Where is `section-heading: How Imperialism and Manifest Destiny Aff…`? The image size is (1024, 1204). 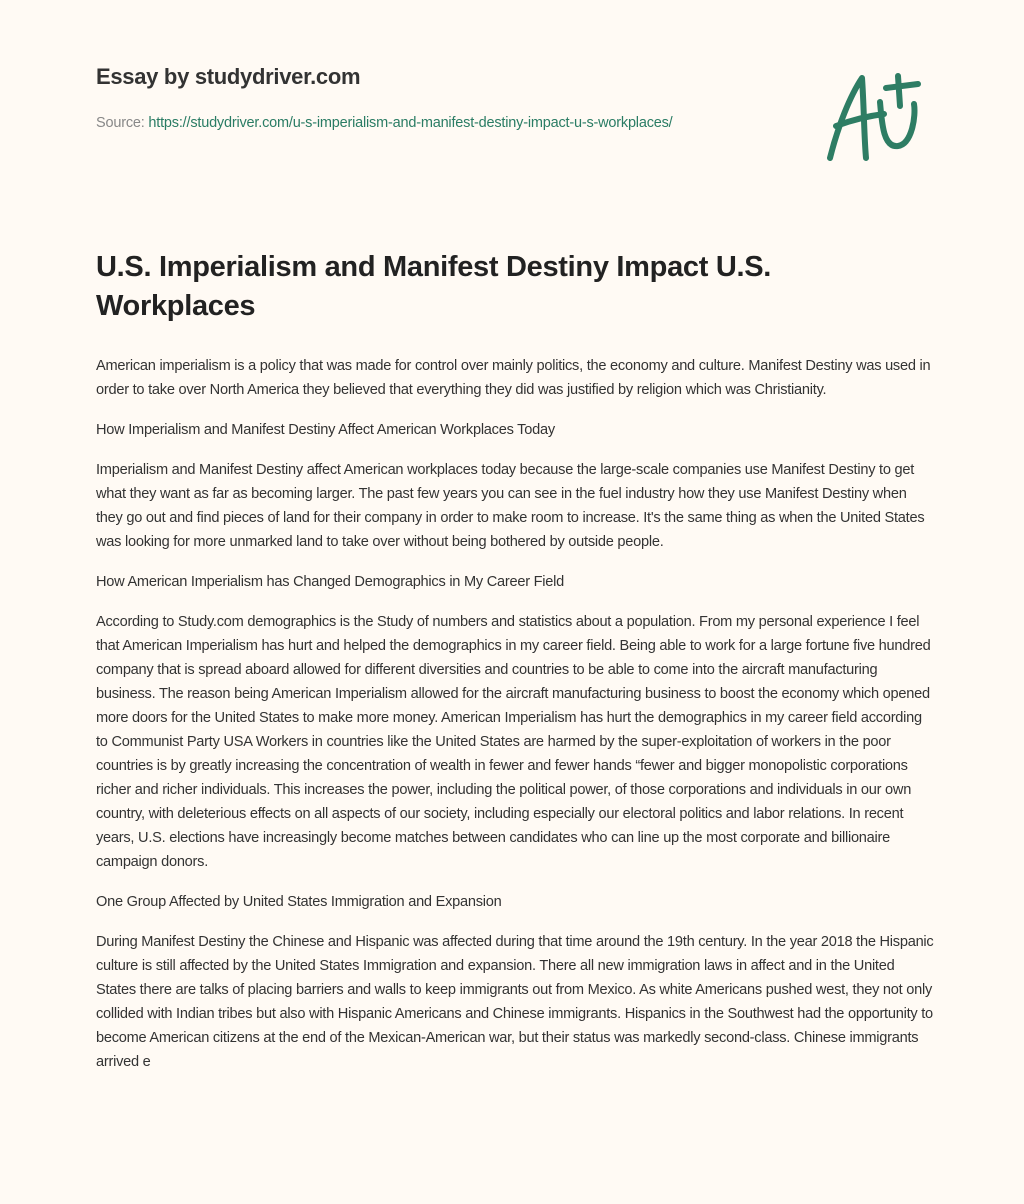 section-heading: How Imperialism and Manifest Destiny Aff… is located at coordinates (325, 430).